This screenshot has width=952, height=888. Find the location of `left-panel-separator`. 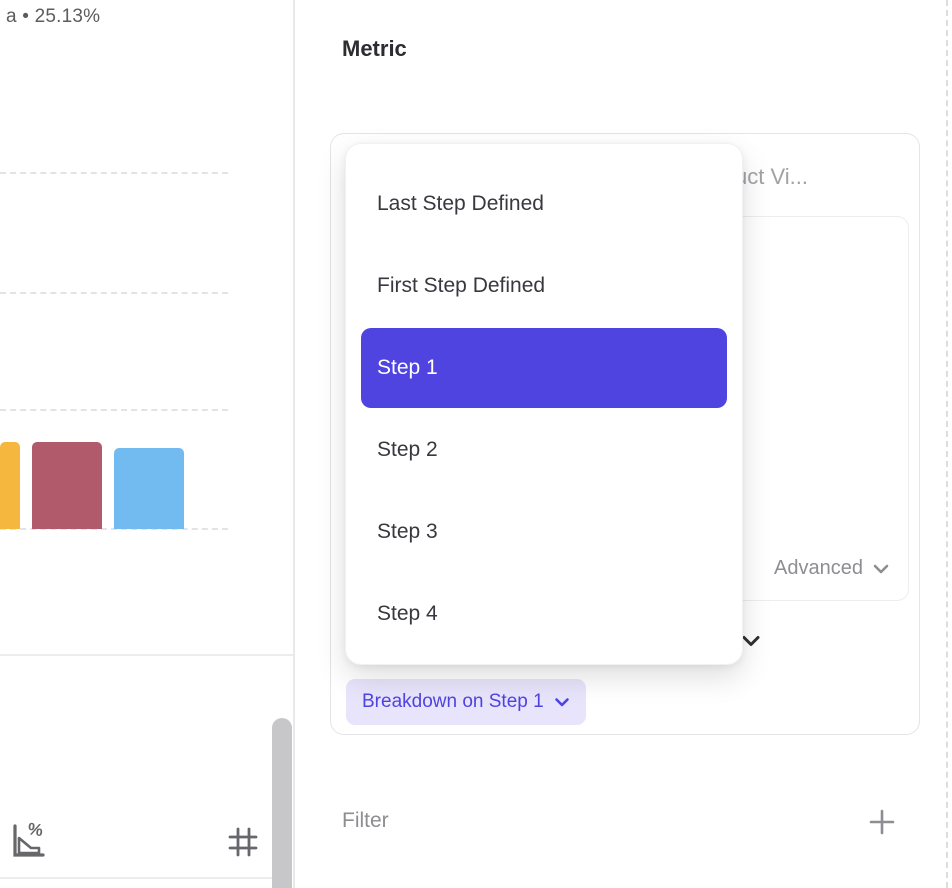

left-panel-separator is located at coordinates (146, 655).